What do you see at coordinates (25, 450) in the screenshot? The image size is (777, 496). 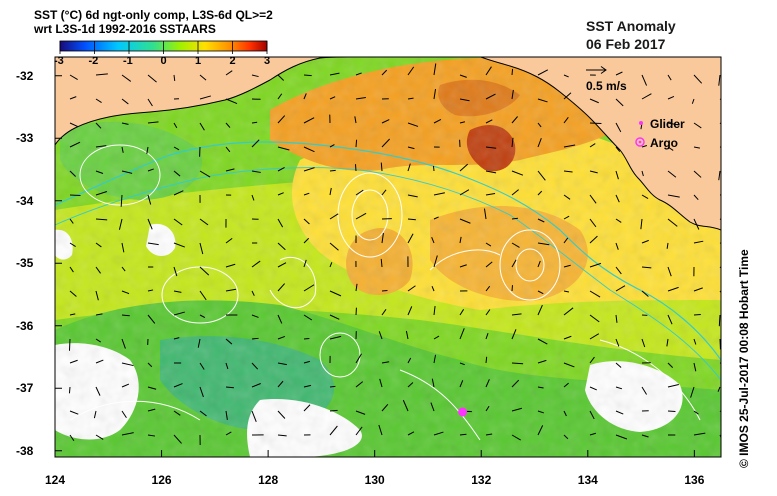 I see `y-tick-label: -38` at bounding box center [25, 450].